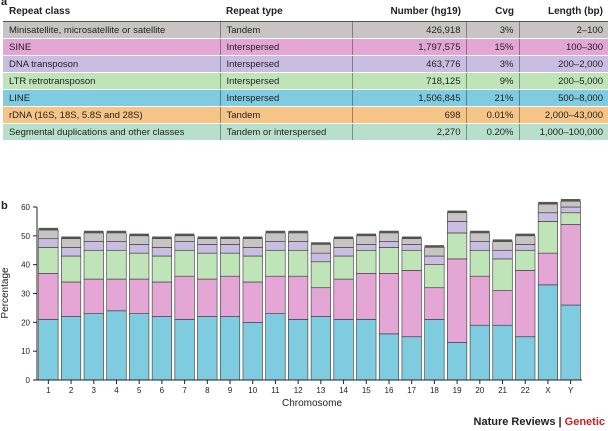  What do you see at coordinates (492, 12) in the screenshot?
I see `header-coverage: Cvg` at bounding box center [492, 12].